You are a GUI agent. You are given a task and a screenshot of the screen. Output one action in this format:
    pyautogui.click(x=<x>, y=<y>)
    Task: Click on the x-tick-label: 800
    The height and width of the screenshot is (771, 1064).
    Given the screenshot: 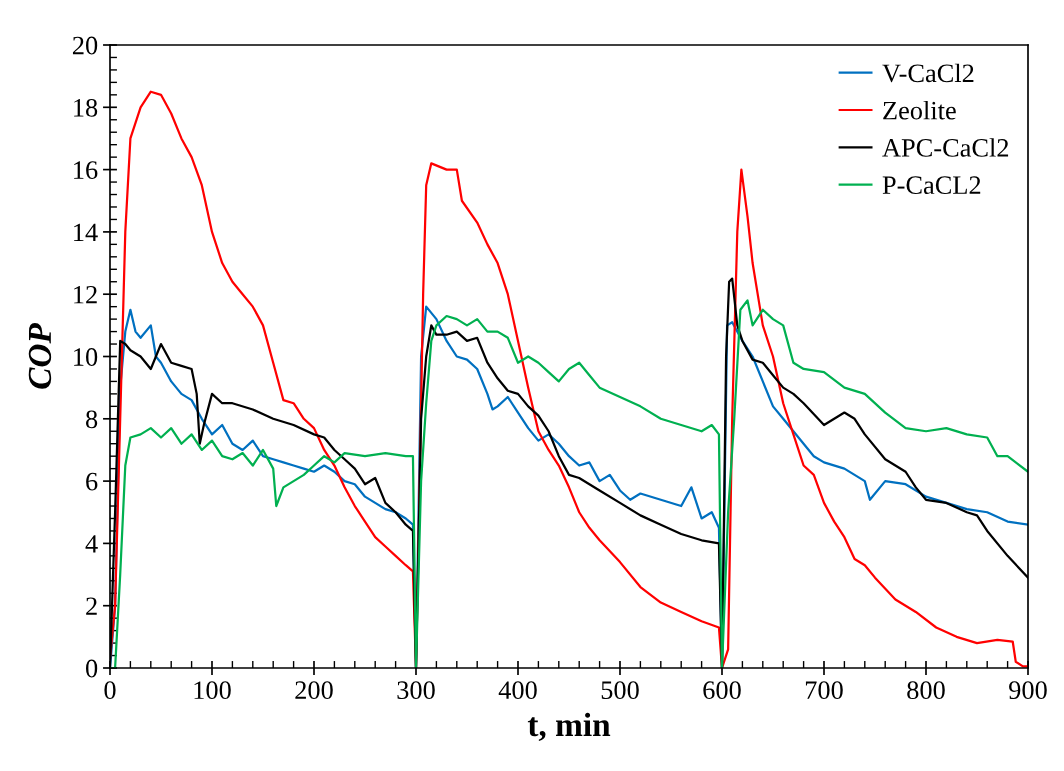 What is the action you would take?
    pyautogui.click(x=926, y=690)
    